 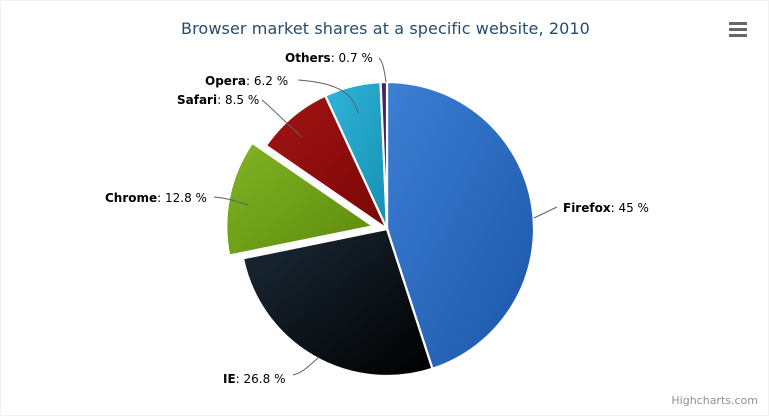 What do you see at coordinates (337, 302) in the screenshot?
I see `pie-slice-ie` at bounding box center [337, 302].